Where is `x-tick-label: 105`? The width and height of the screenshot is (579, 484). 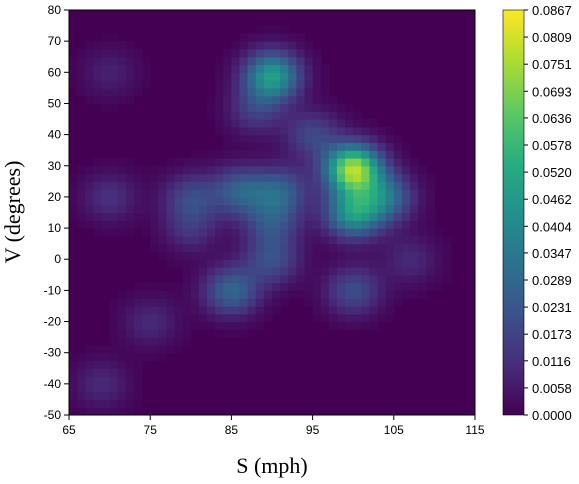 x-tick-label: 105 is located at coordinates (394, 430).